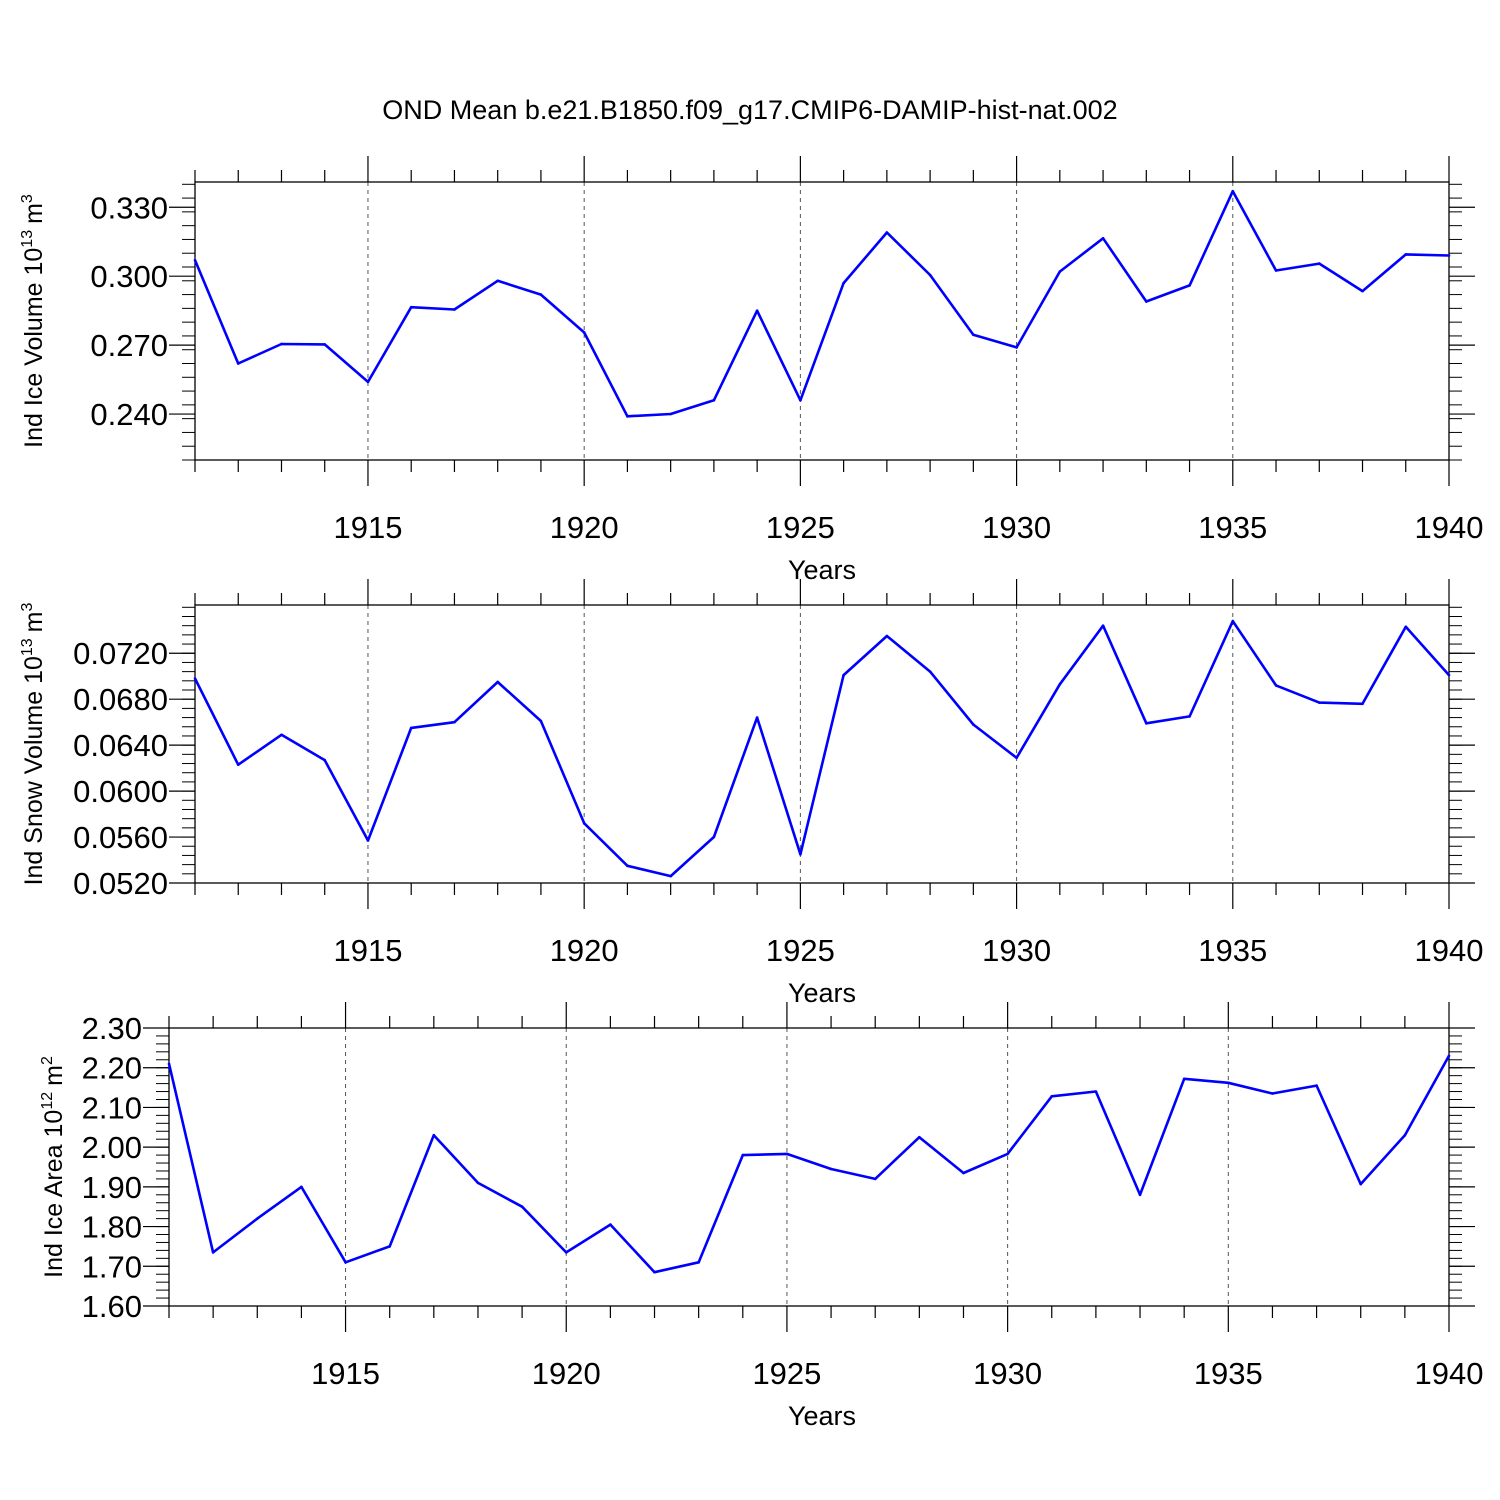 This screenshot has height=1500, width=1500. I want to click on y-tick-label: 0.0560, so click(120, 837).